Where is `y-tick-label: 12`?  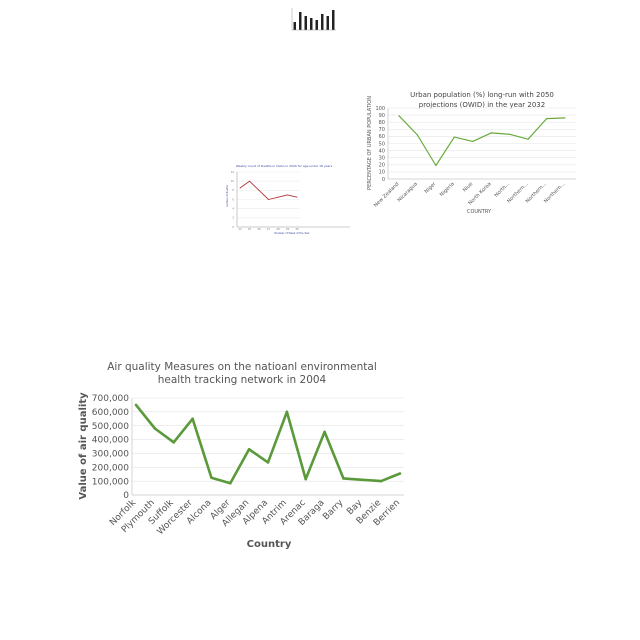 y-tick-label: 12 is located at coordinates (233, 172).